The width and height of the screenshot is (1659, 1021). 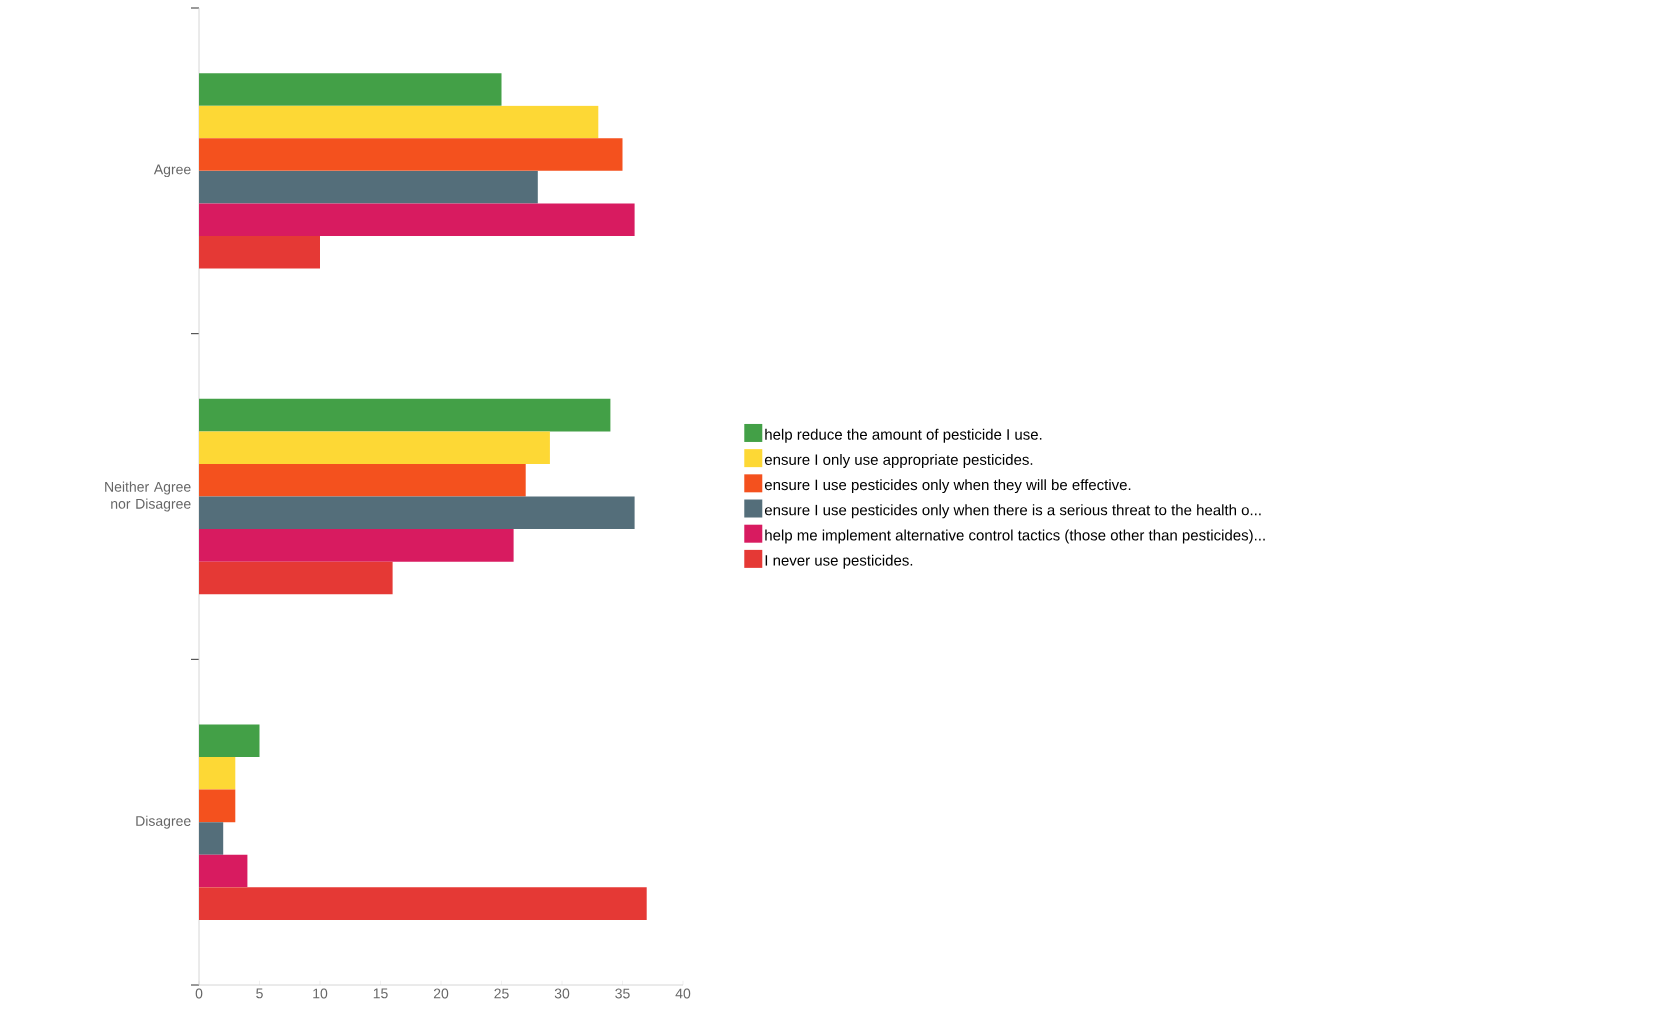 I want to click on x-tick-label: 30, so click(x=562, y=993).